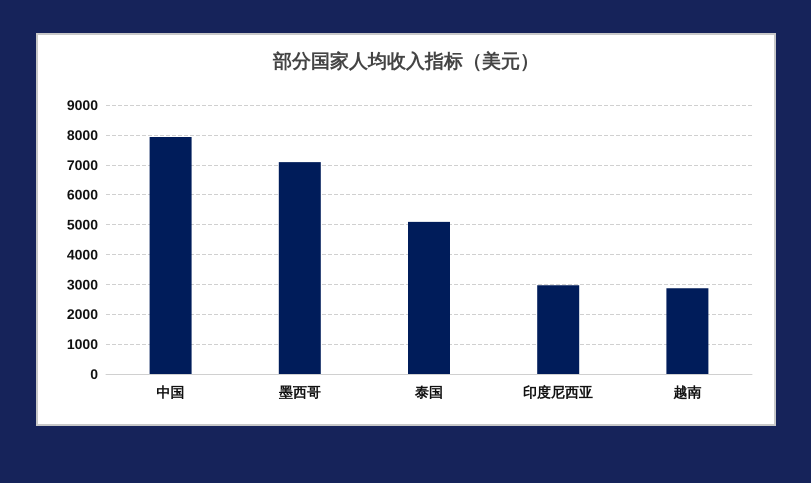 The width and height of the screenshot is (811, 483). I want to click on y-tick-label: 9000, so click(82, 105).